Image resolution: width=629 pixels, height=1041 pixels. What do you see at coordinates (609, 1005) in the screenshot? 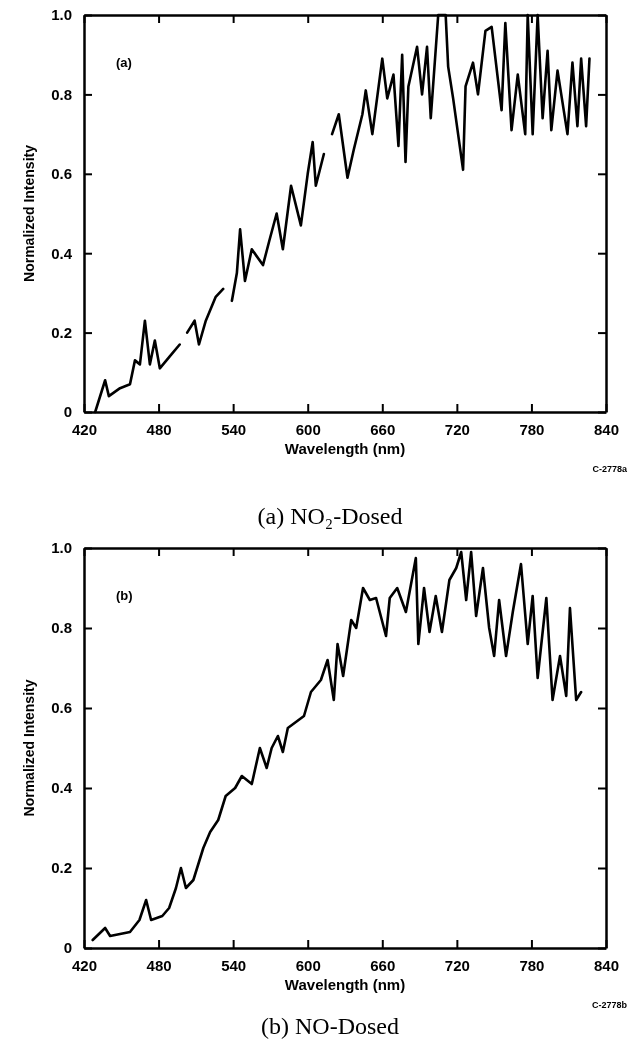
I see `text: C-2778b` at bounding box center [609, 1005].